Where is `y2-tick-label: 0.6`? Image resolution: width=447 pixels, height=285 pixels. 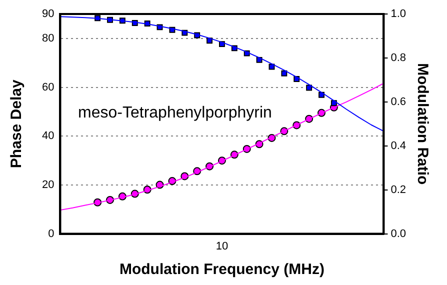 y2-tick-label: 0.6 is located at coordinates (398, 102).